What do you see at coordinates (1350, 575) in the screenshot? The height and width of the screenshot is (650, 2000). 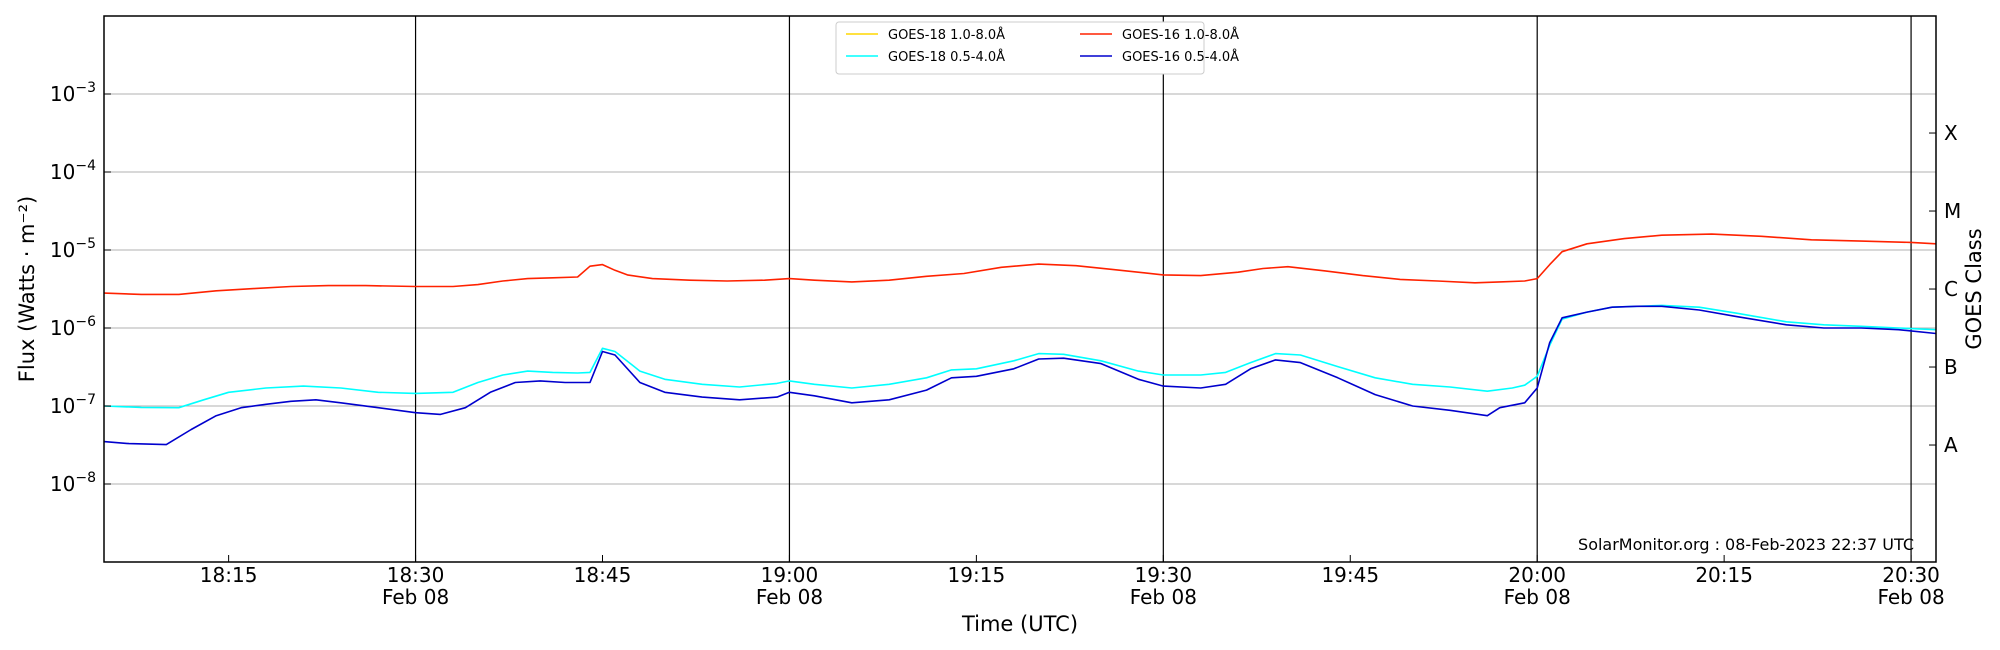 I see `x-tick-label-6: 19:45` at bounding box center [1350, 575].